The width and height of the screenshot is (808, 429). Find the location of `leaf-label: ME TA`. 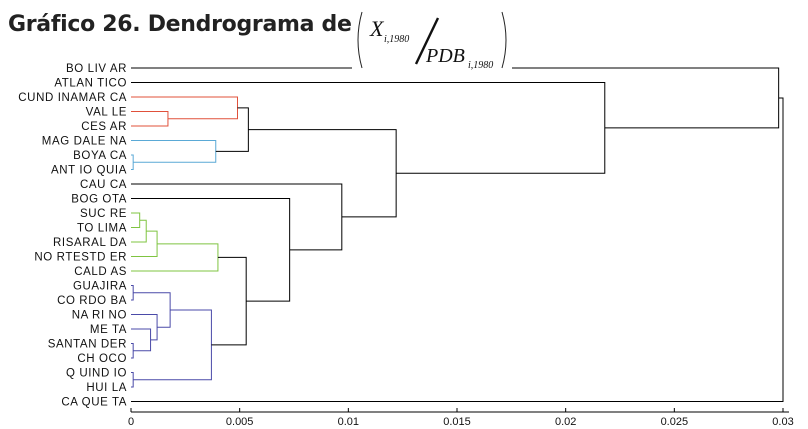

leaf-label: ME TA is located at coordinates (108, 330).